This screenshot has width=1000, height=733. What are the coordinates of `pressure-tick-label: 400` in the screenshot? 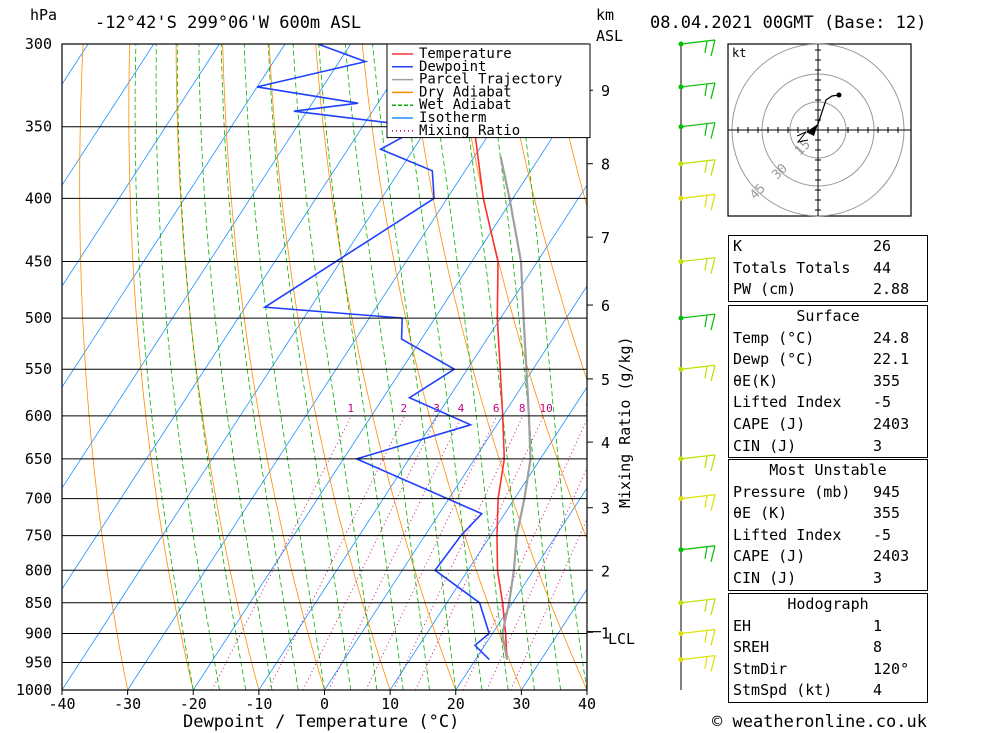 It's located at (38, 198).